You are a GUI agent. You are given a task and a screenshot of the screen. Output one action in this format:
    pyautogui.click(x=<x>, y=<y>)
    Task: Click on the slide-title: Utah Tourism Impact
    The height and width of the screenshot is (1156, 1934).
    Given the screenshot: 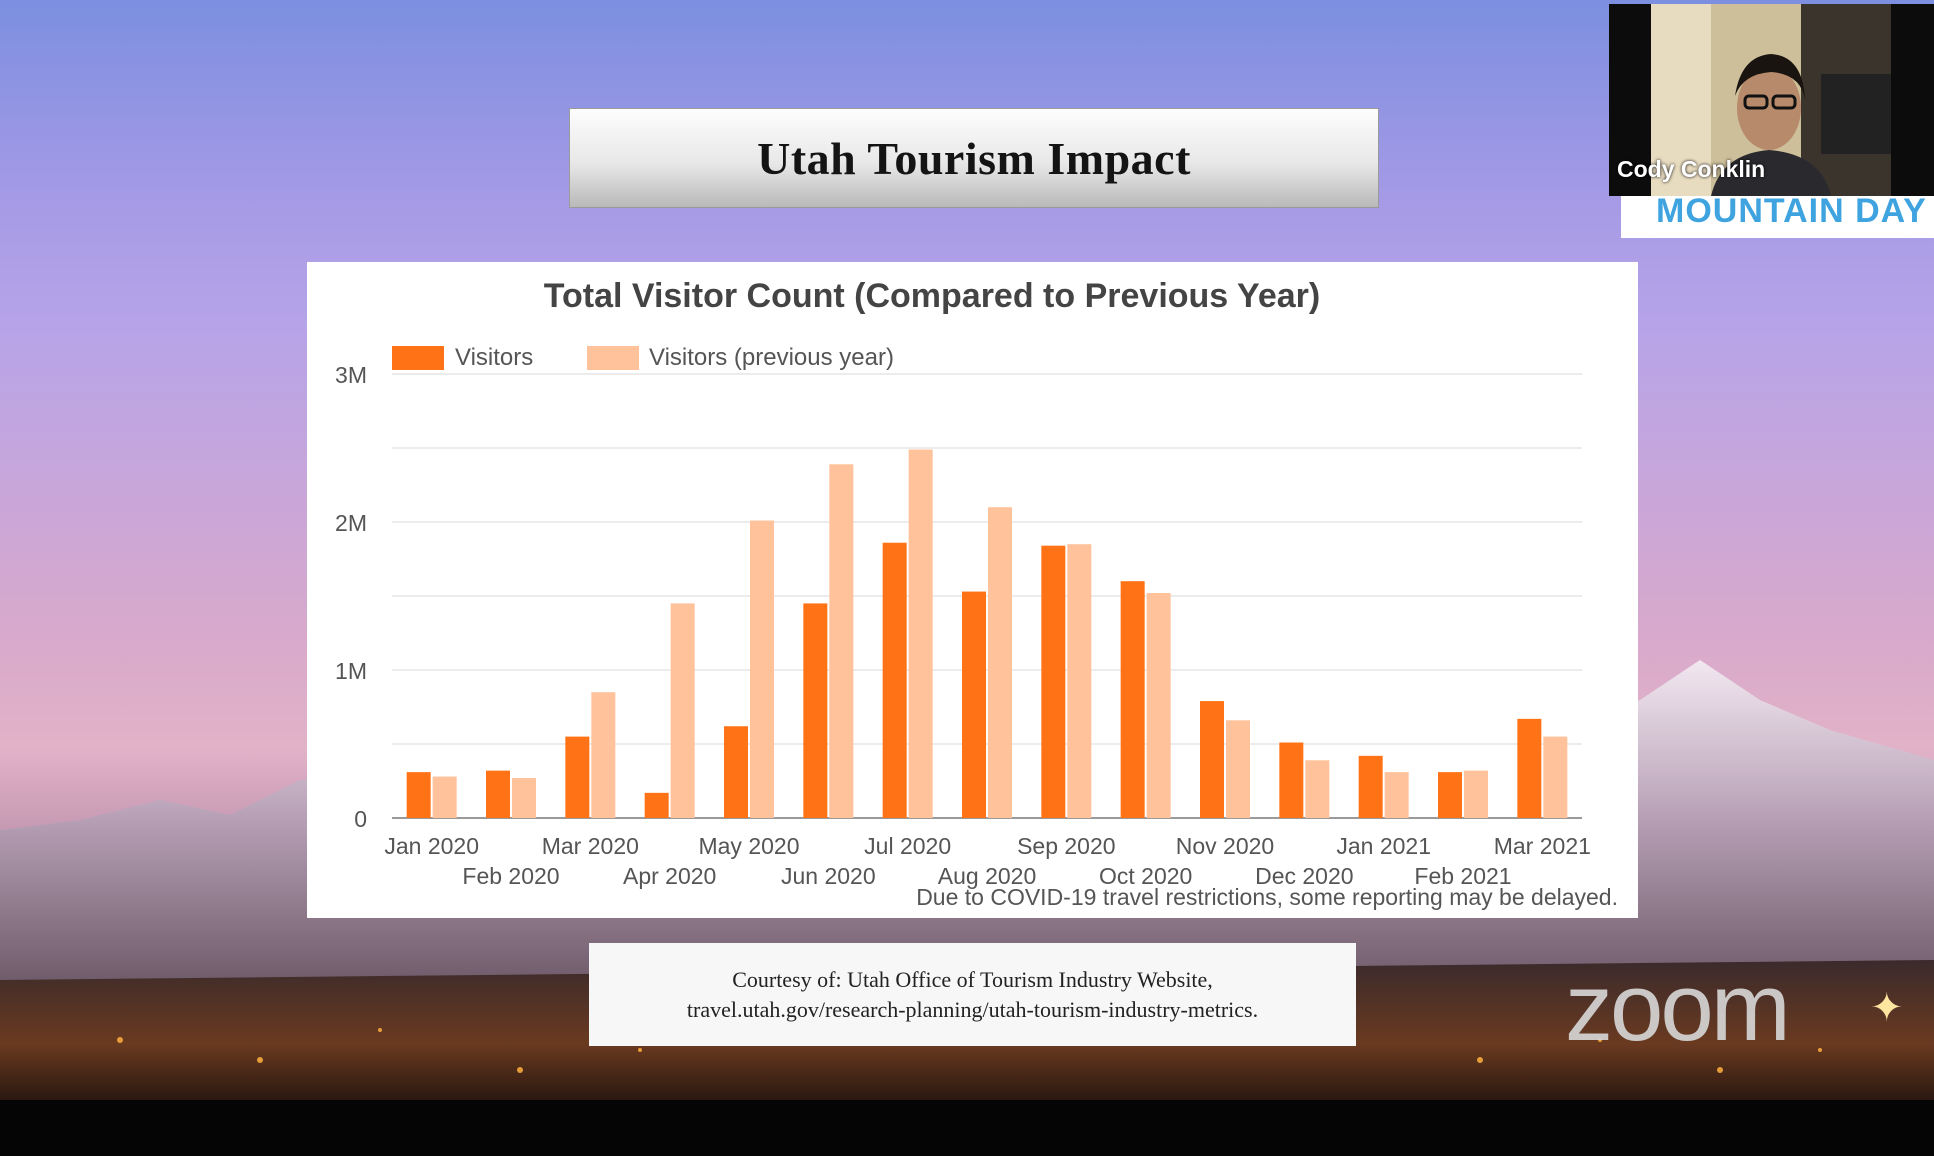 What is the action you would take?
    pyautogui.click(x=974, y=158)
    